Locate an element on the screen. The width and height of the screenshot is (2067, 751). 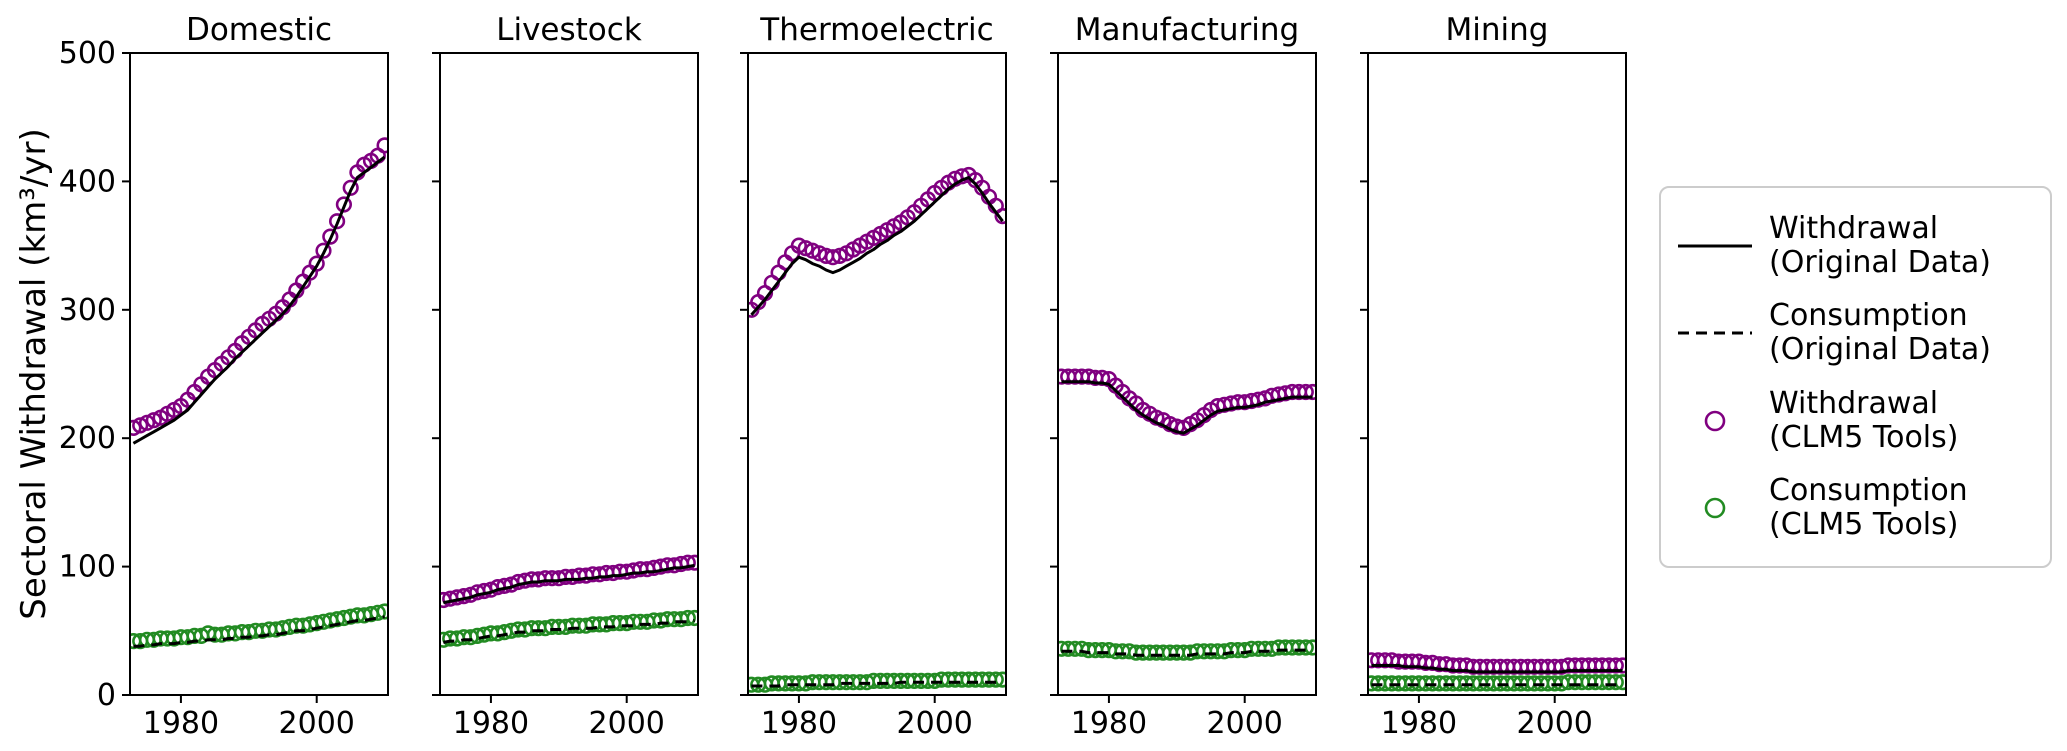
panel-thermoelectric: 1980 2000 Thermoelectric is located at coordinates (873, 376).